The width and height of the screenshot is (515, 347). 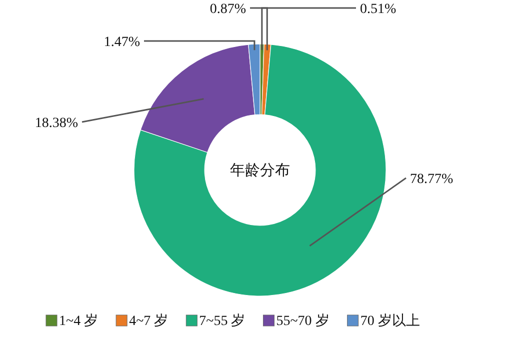 What do you see at coordinates (378, 9) in the screenshot?
I see `data-label: 0.51%` at bounding box center [378, 9].